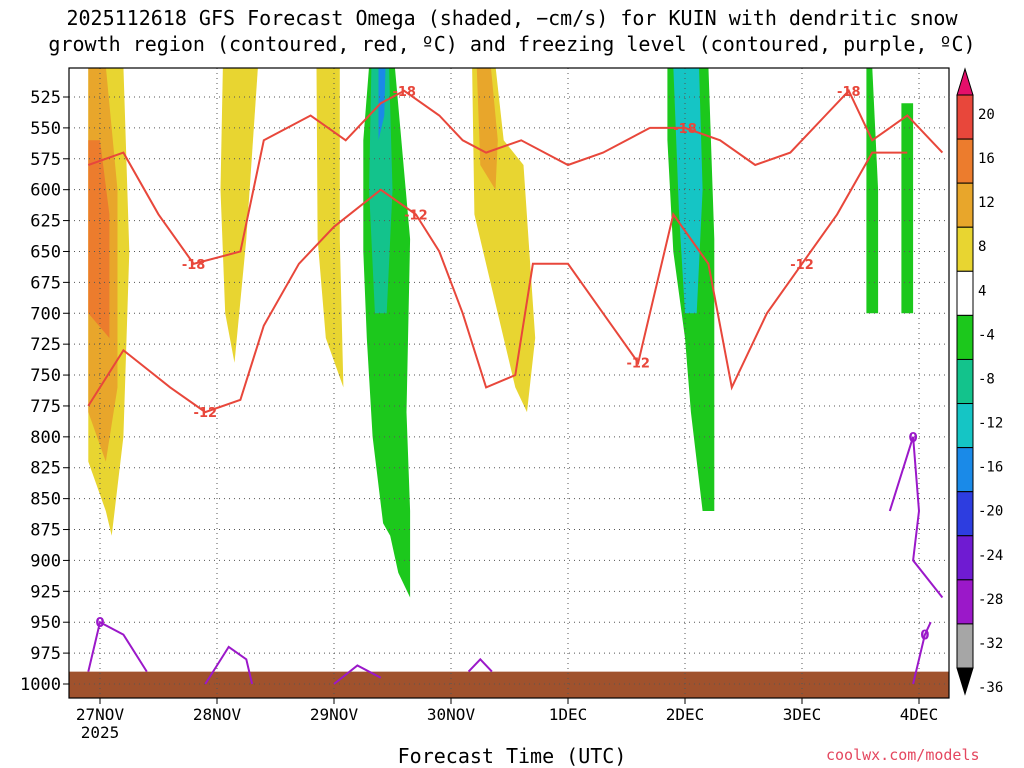  Describe the element at coordinates (903, 755) in the screenshot. I see `credit-text: coolwx.com/models` at that location.